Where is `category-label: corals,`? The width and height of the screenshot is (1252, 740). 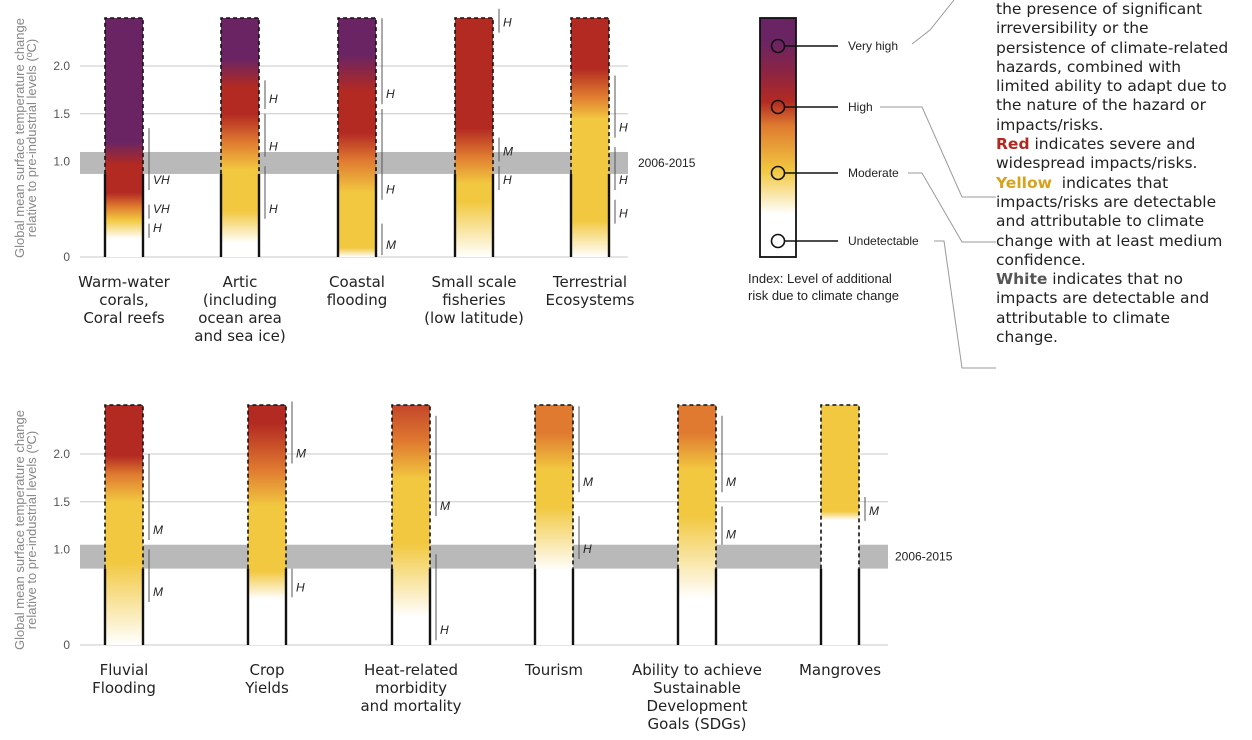
category-label: corals, is located at coordinates (124, 300).